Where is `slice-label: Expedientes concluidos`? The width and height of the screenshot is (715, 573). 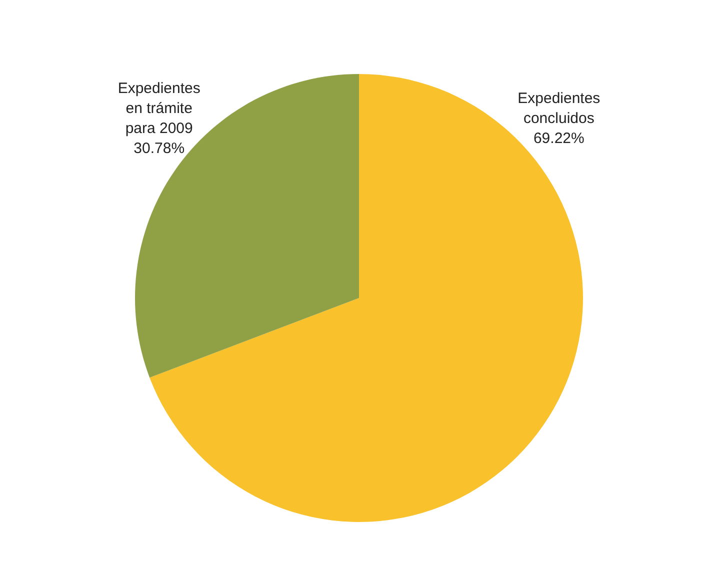
slice-label: Expedientes concluidos is located at coordinates (559, 109).